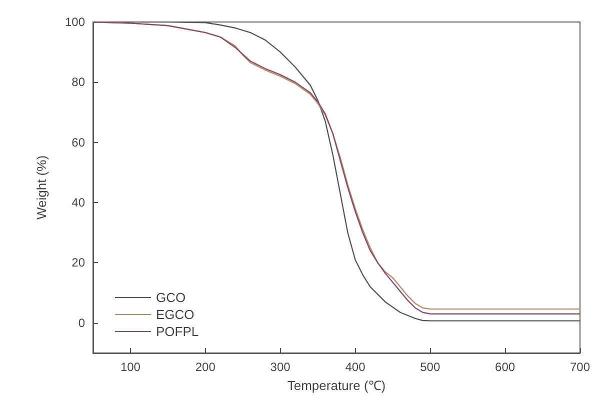 This screenshot has width=595, height=401. Describe the element at coordinates (171, 297) in the screenshot. I see `legend-label: GCO` at that location.